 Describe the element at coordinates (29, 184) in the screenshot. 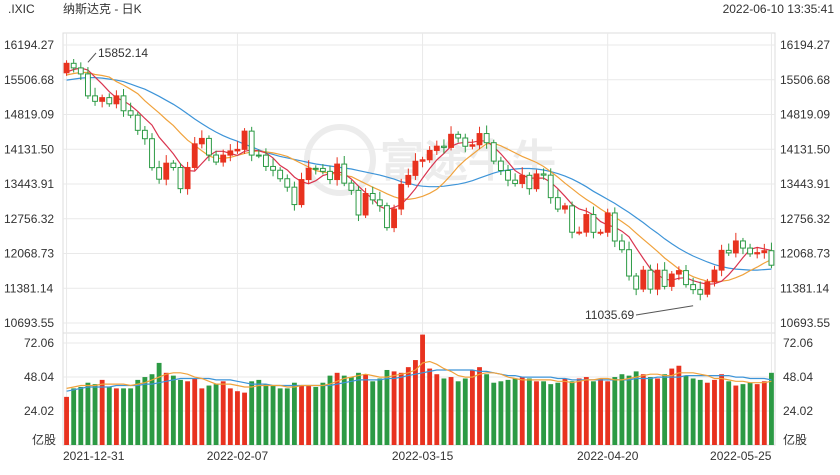

I see `price-tick-label-left: 13443.91` at that location.